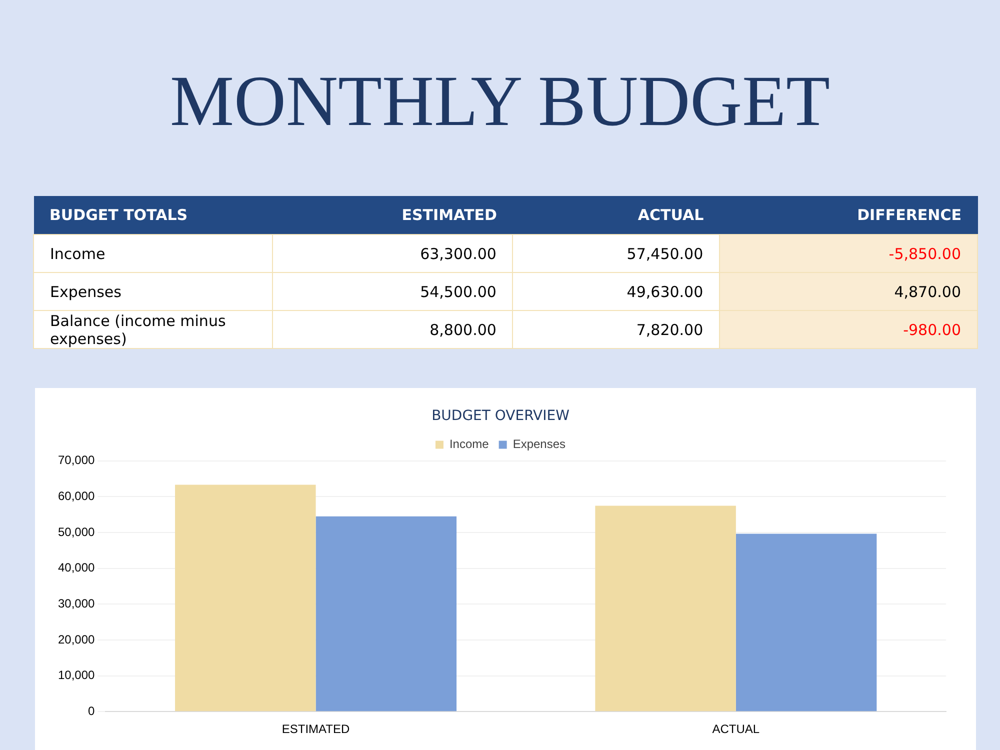 This screenshot has width=1000, height=750. I want to click on y-tick-label: 20,000, so click(77, 639).